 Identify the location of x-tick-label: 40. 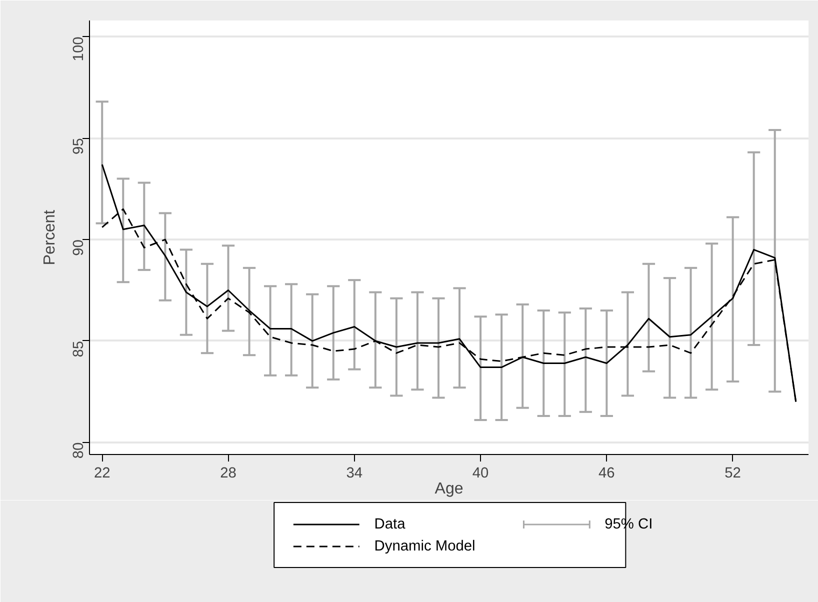
(480, 474).